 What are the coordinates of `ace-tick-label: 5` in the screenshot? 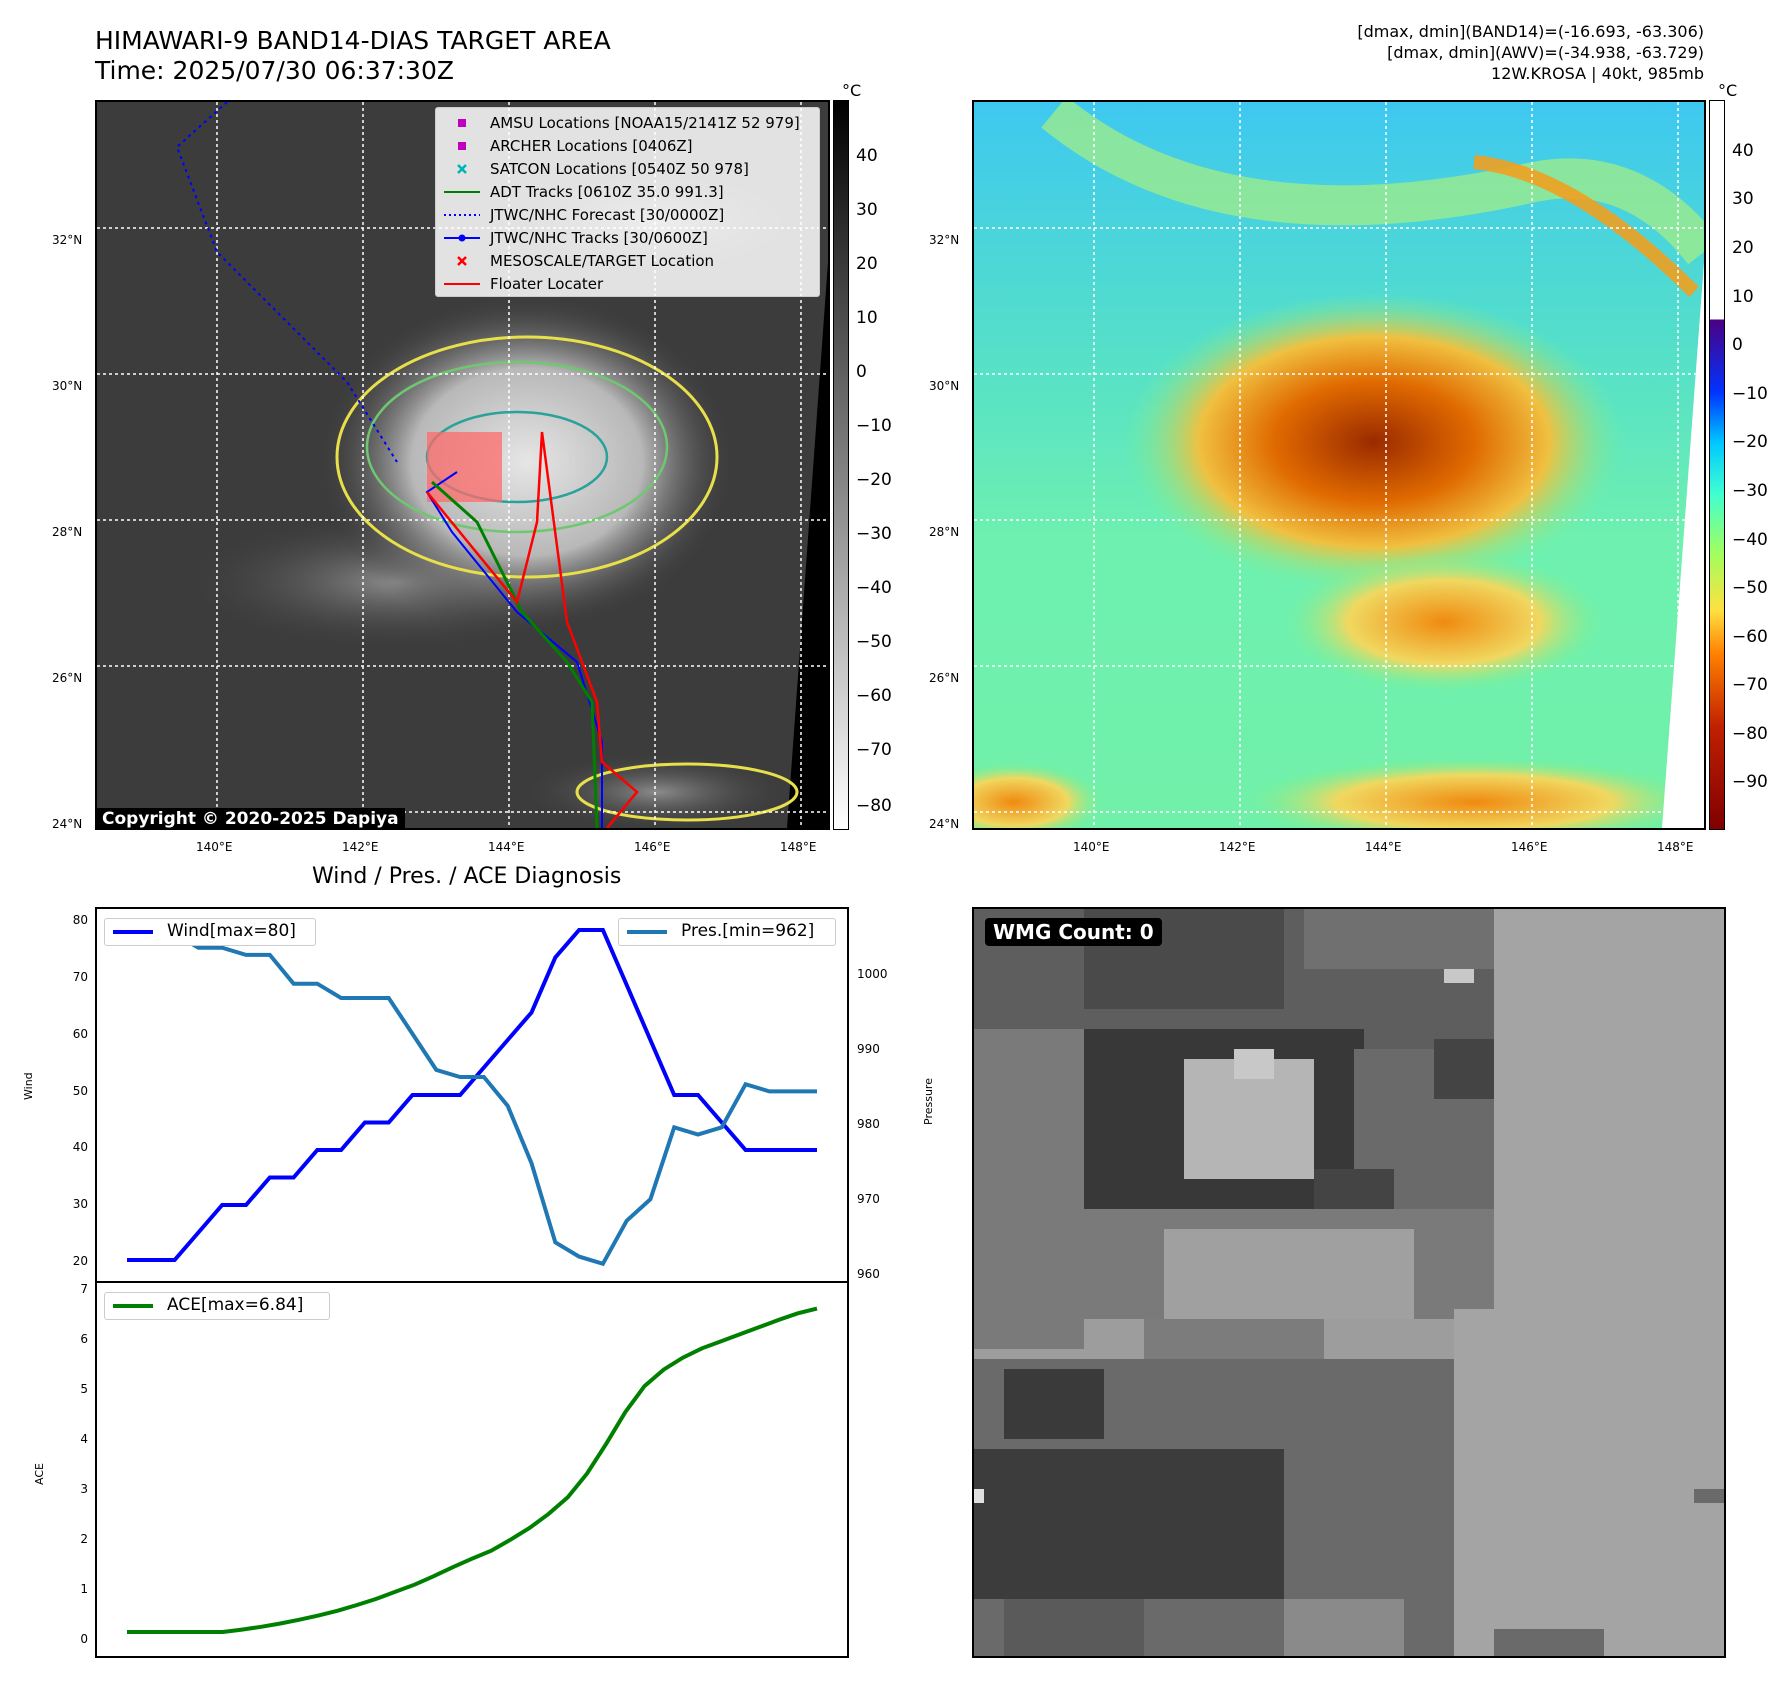 It's located at (84, 1389).